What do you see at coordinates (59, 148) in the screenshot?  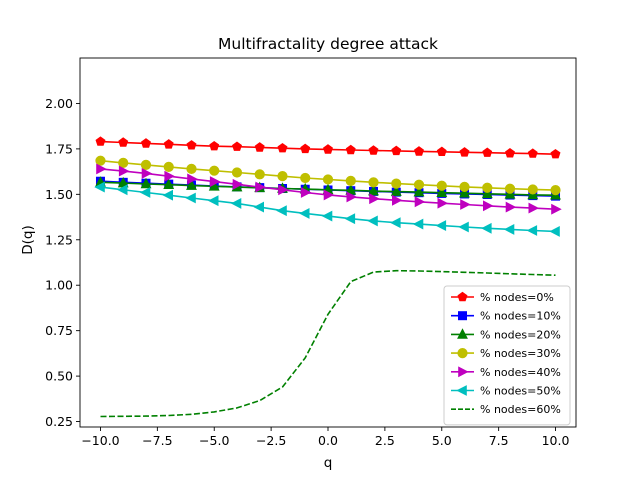 I see `y-tick-label: 1.75` at bounding box center [59, 148].